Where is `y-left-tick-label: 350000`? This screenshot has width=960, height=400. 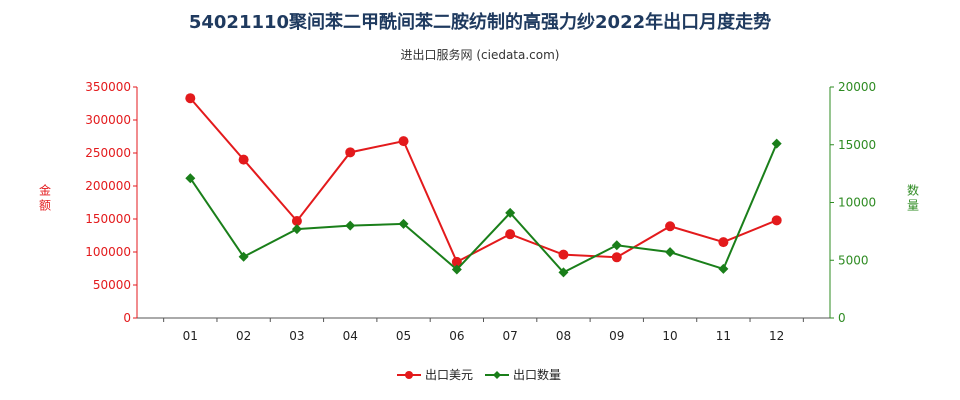 y-left-tick-label: 350000 is located at coordinates (108, 87).